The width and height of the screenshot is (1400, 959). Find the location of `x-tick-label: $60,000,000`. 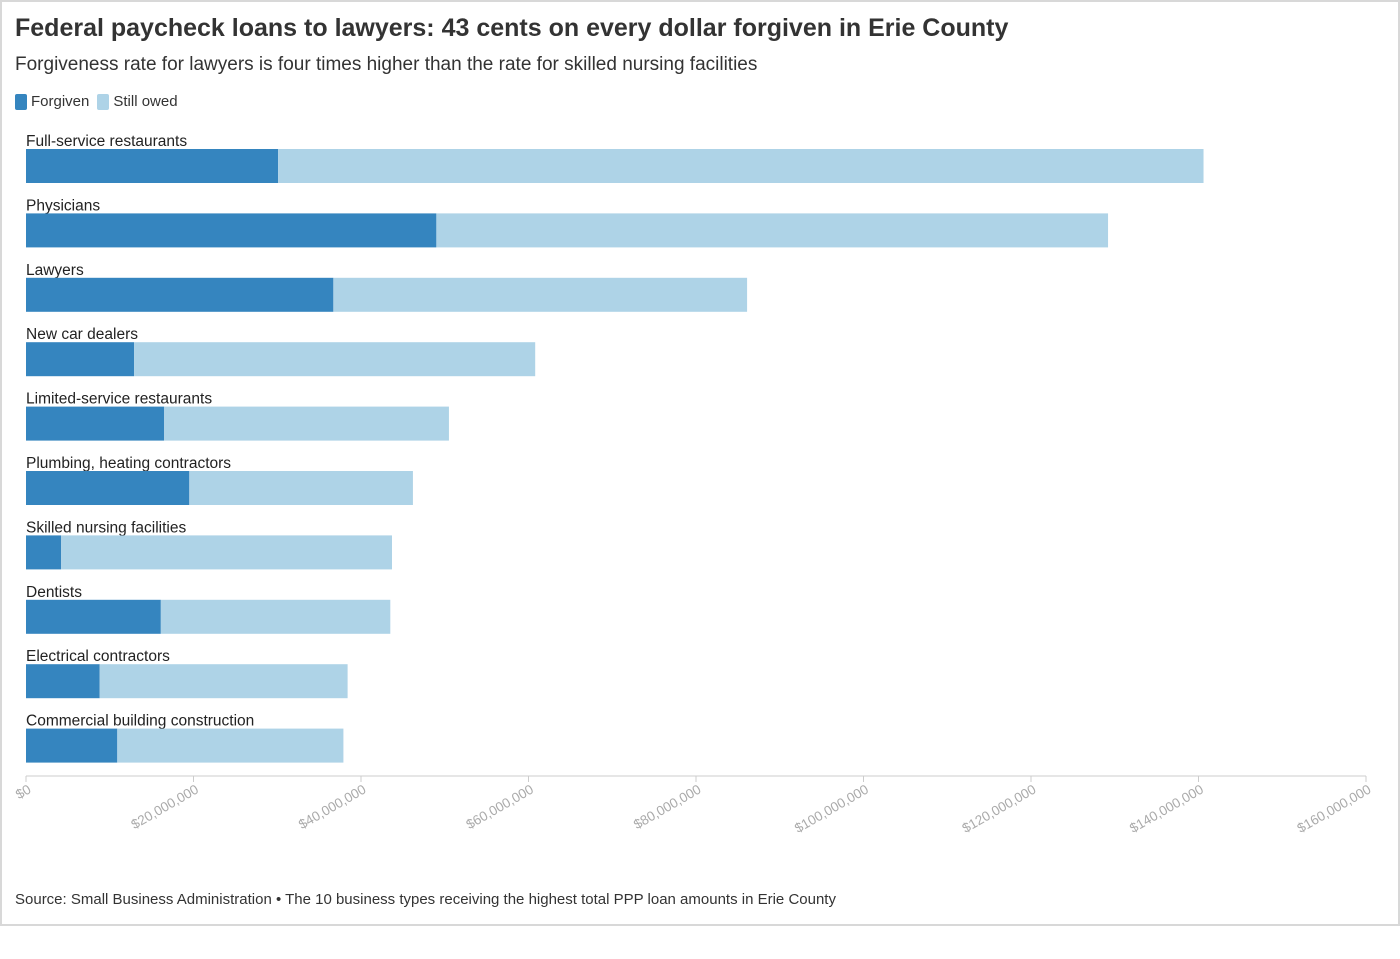

x-tick-label: $60,000,000 is located at coordinates (499, 807).